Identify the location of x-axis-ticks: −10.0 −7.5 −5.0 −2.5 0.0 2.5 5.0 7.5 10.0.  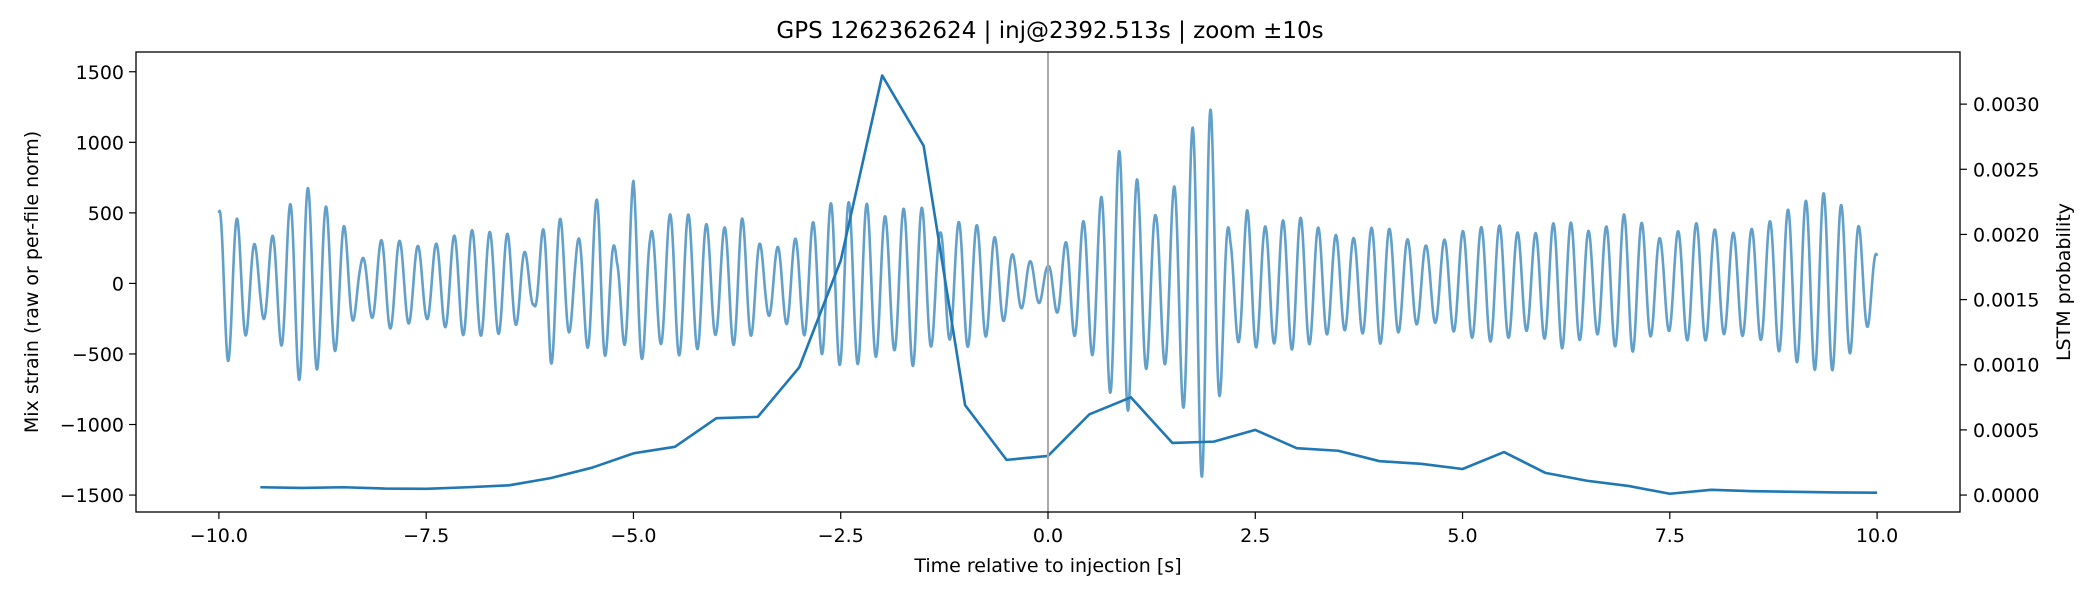
(1044, 529).